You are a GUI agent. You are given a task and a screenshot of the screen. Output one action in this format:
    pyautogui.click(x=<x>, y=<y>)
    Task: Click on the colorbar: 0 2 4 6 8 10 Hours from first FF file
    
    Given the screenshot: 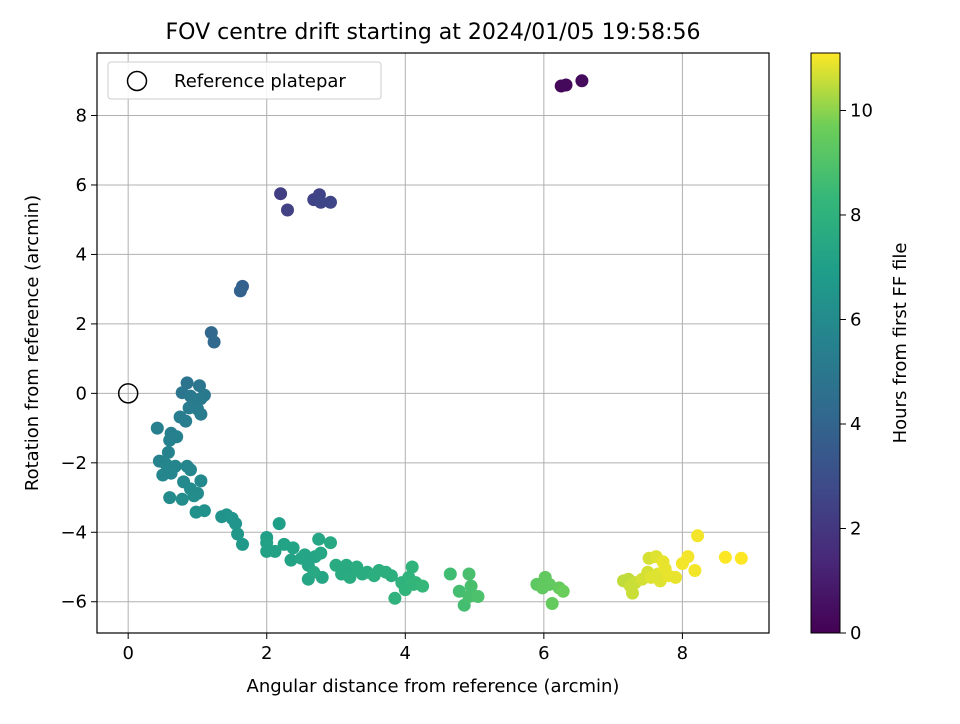 What is the action you would take?
    pyautogui.click(x=860, y=348)
    